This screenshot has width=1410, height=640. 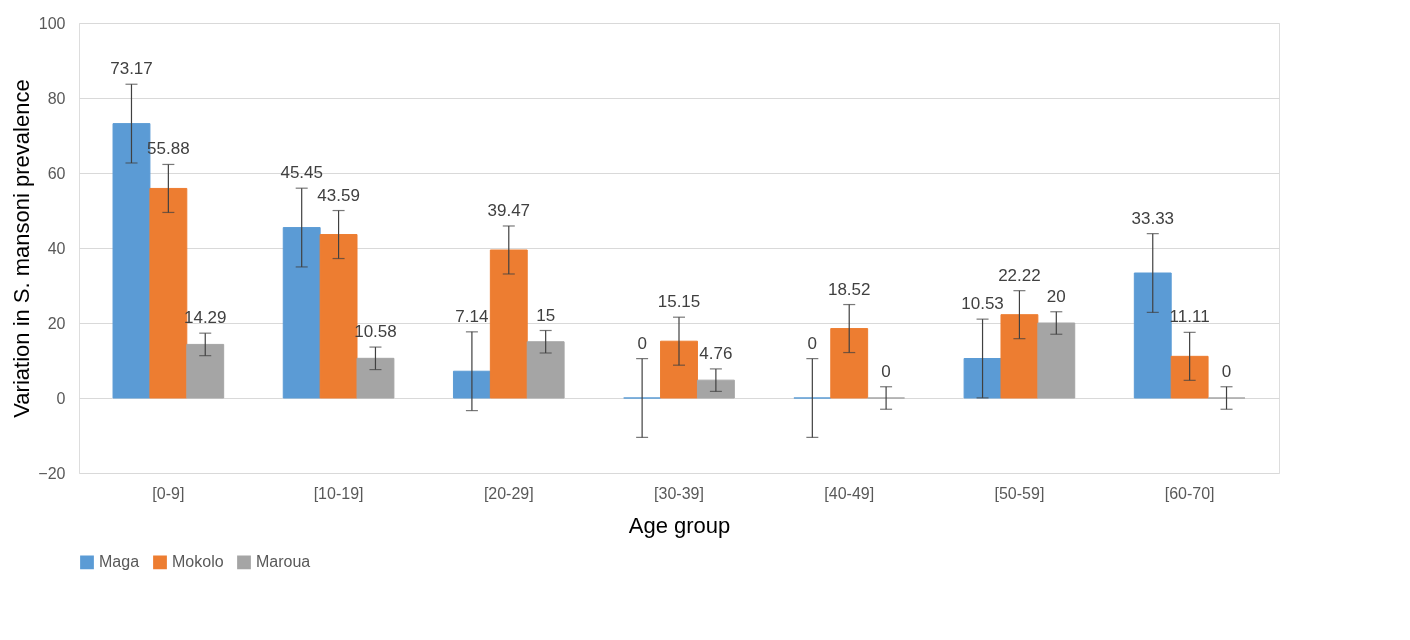 I want to click on data-label: 20, so click(x=1056, y=296).